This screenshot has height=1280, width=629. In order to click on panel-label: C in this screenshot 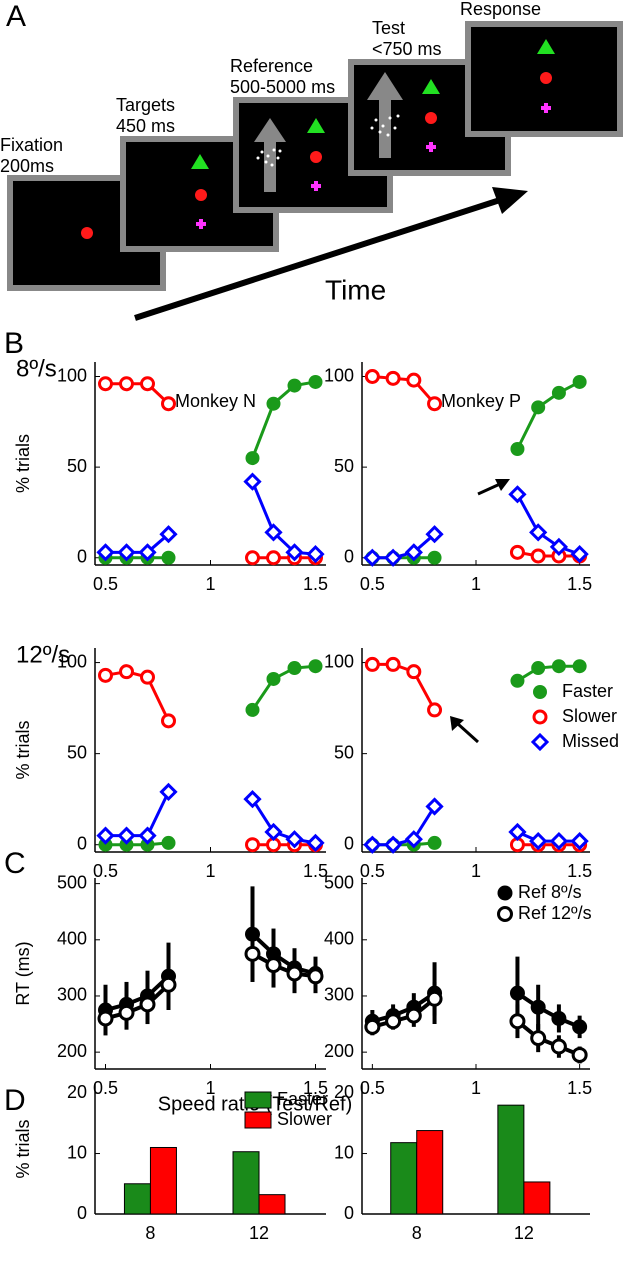, I will do `click(15, 863)`.